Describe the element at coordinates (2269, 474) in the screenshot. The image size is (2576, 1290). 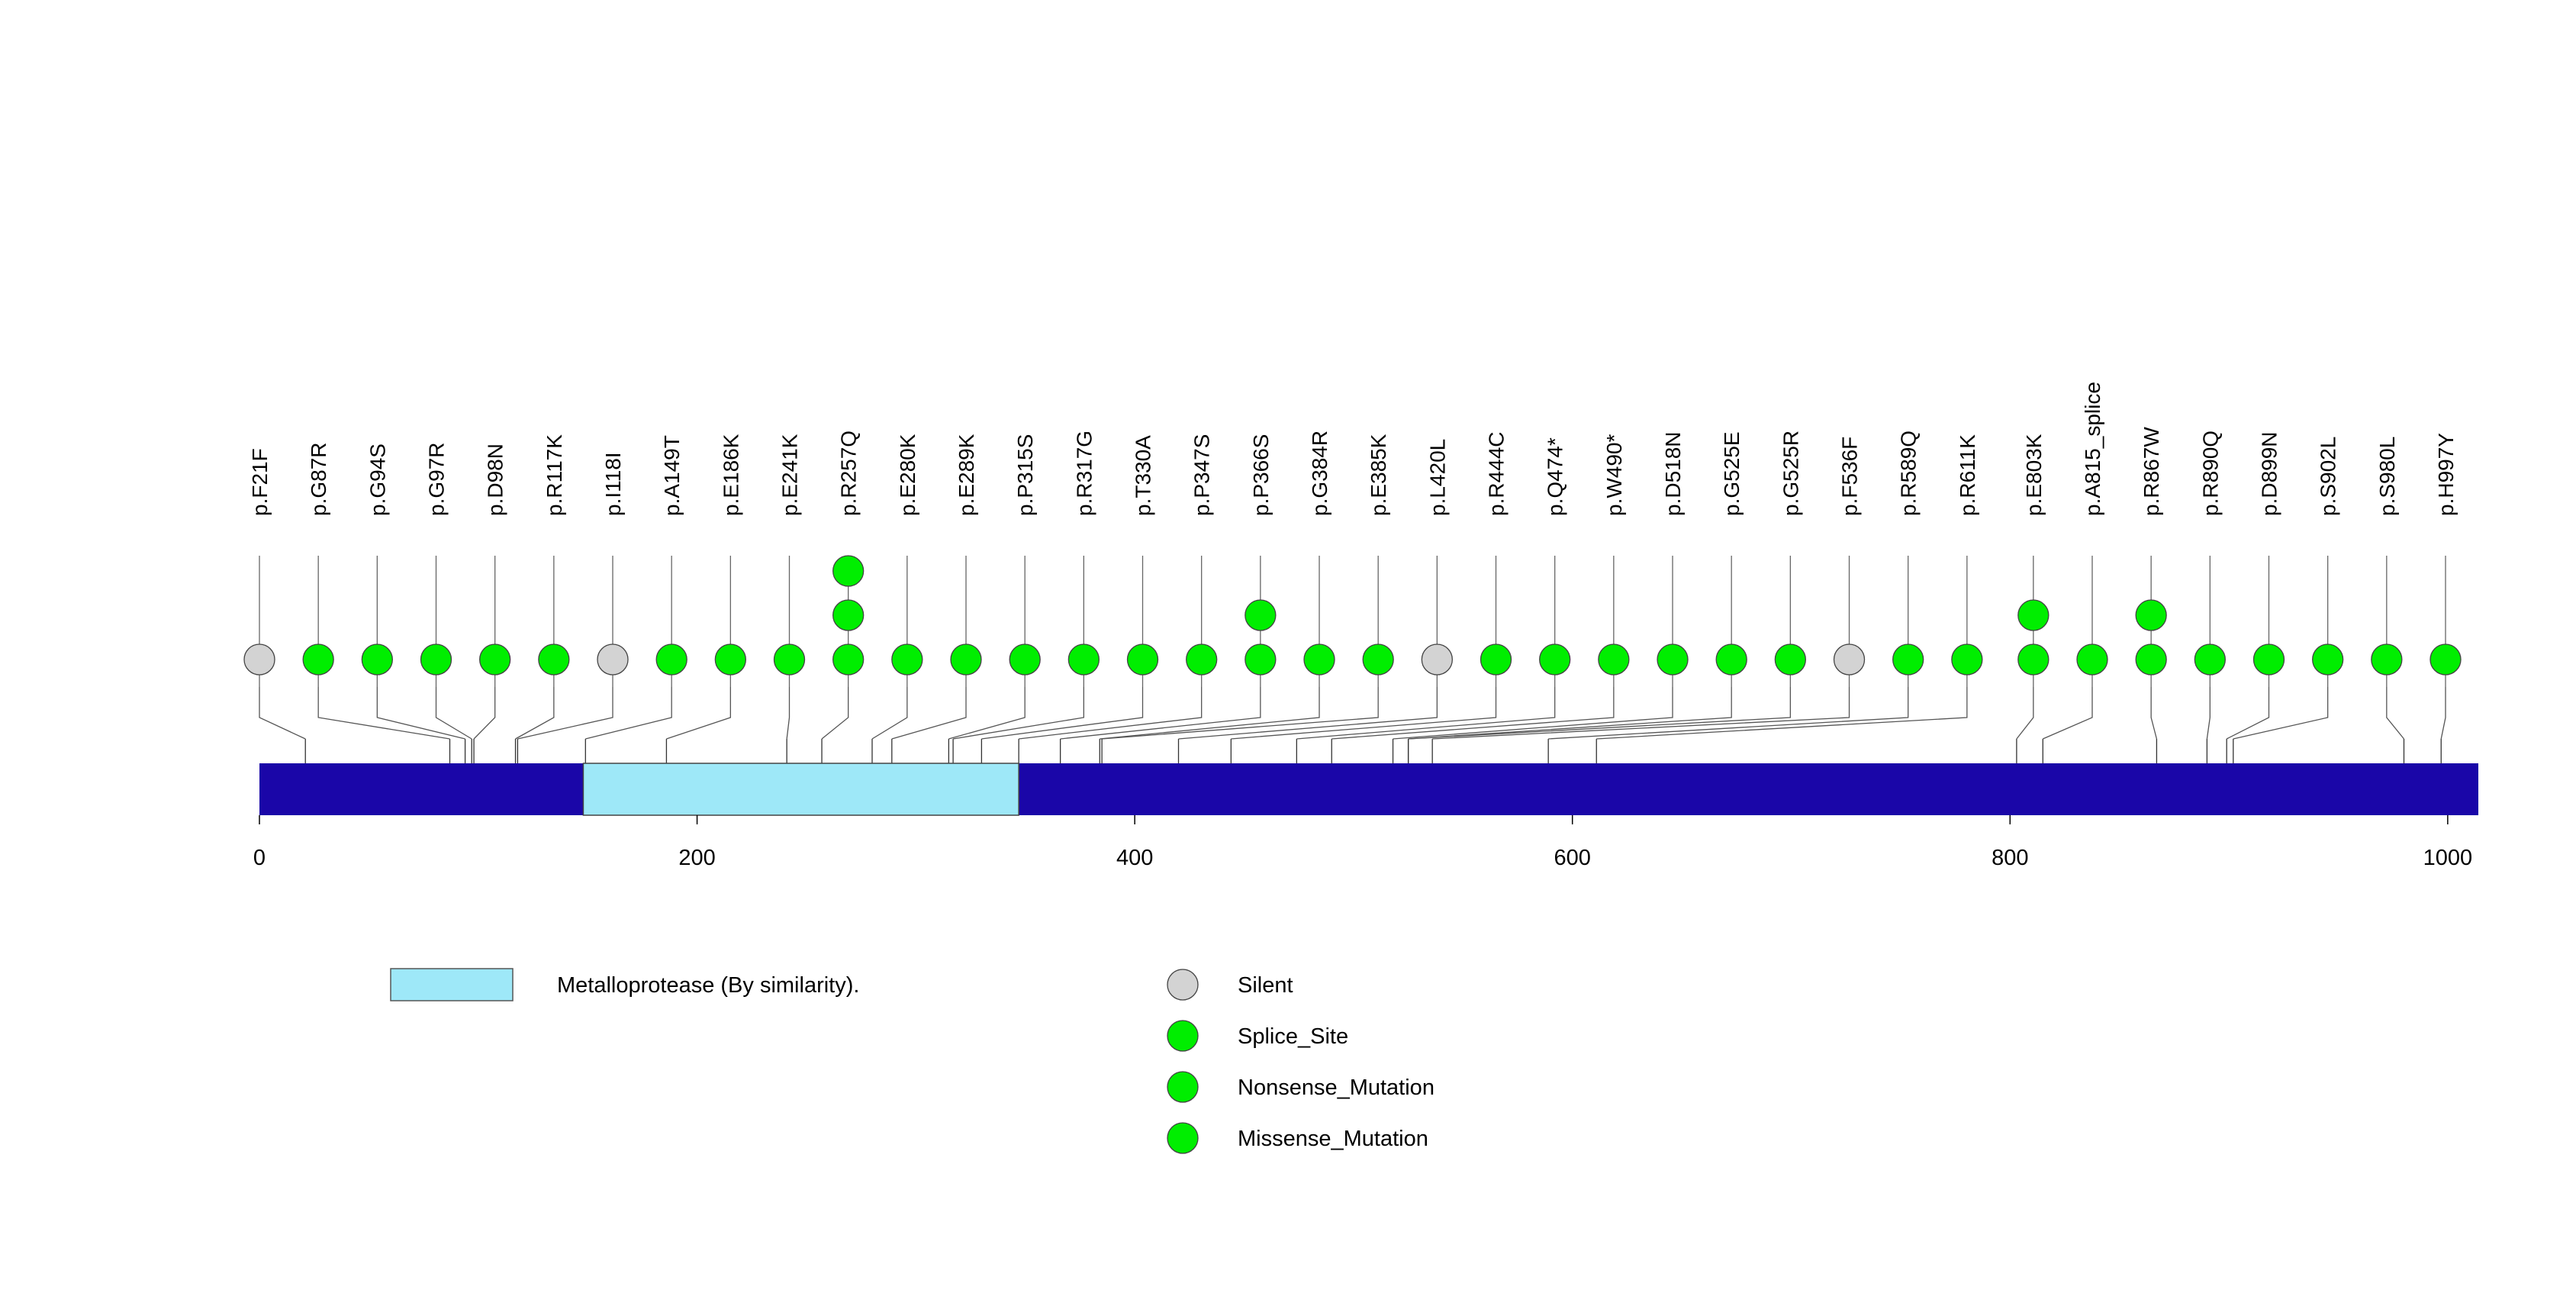
I see `mutation-label: p.D899N` at that location.